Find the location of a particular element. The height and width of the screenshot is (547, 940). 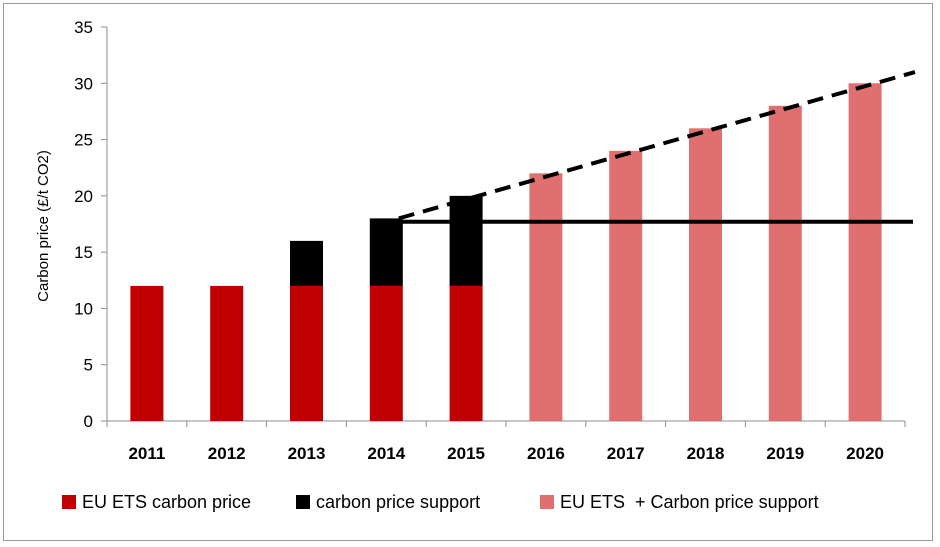

x-tick-label: 2018 is located at coordinates (706, 453).